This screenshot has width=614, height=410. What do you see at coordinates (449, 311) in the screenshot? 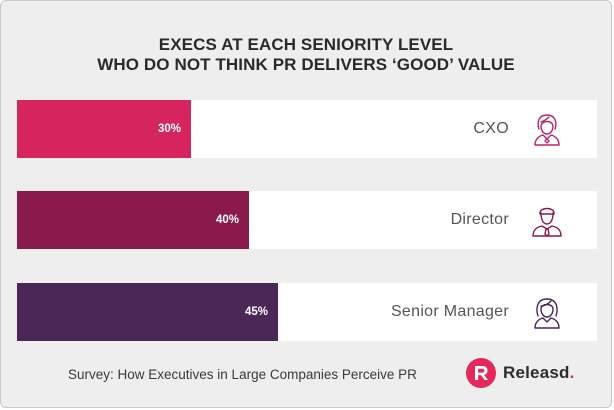
I see `category-label: Senior Manager` at bounding box center [449, 311].